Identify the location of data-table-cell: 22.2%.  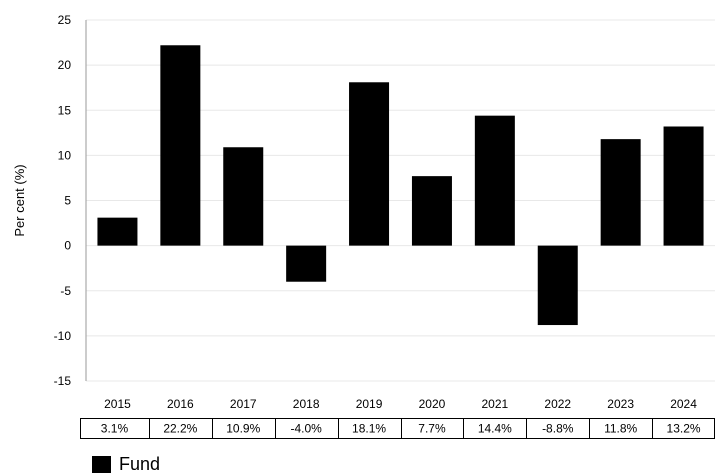
(180, 429).